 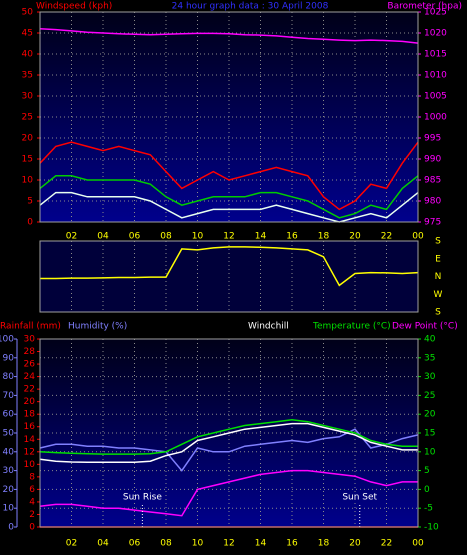 I want to click on y-tick-label: 4, so click(x=32, y=502).